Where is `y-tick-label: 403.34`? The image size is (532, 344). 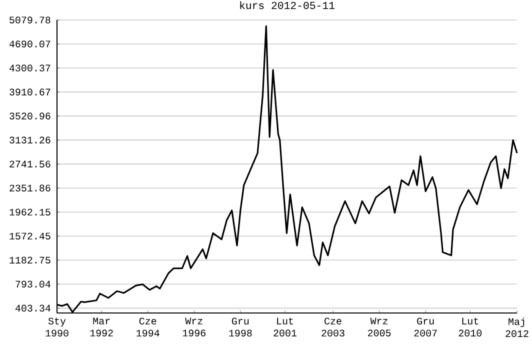
y-tick-label: 403.34 is located at coordinates (32, 308).